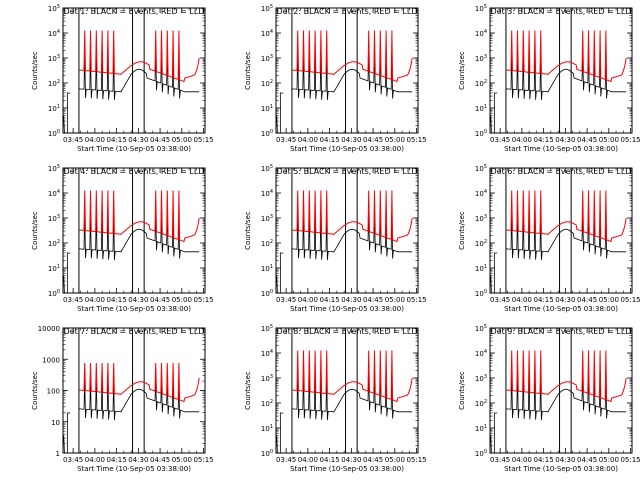  Describe the element at coordinates (347, 171) in the screenshot. I see `panel-title: Det 5: BLACK = Events, RED = LLD` at that location.